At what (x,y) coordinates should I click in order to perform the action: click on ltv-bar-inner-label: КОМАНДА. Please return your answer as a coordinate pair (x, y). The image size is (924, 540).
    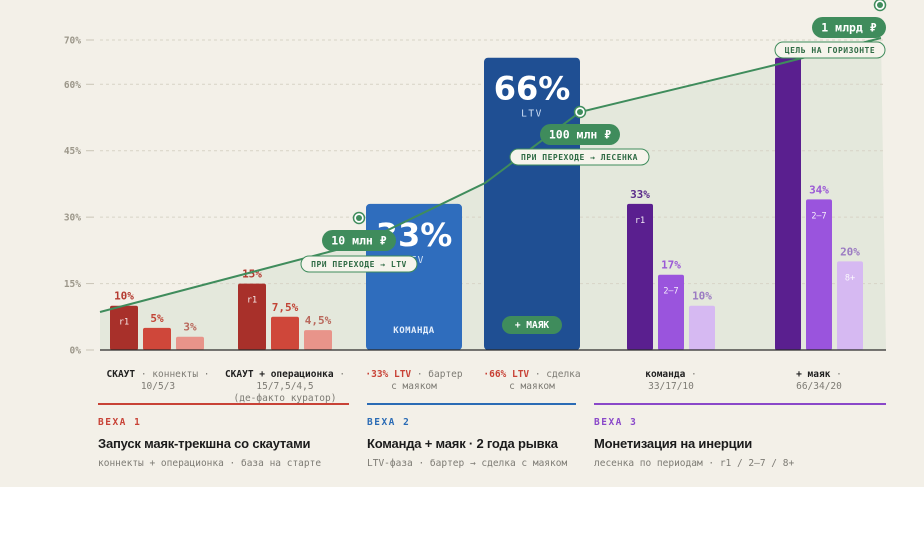
    Looking at the image, I should click on (414, 331).